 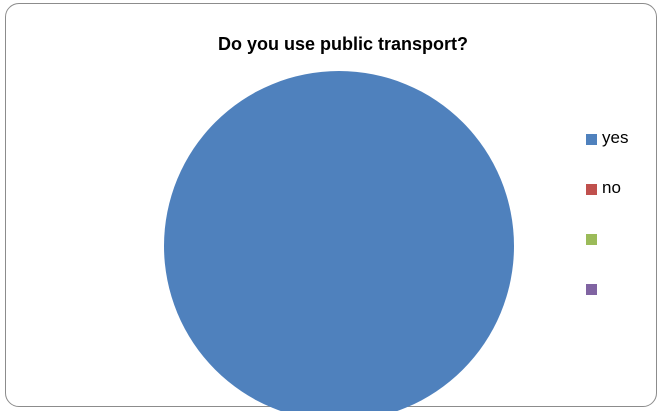 What do you see at coordinates (615, 137) in the screenshot?
I see `legend-label: yes` at bounding box center [615, 137].